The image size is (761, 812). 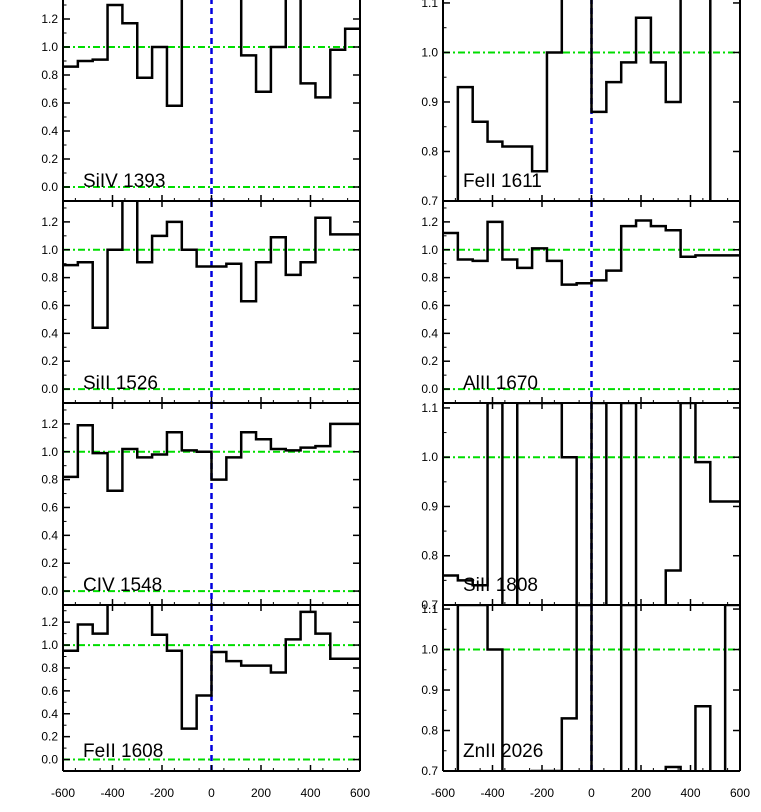 I want to click on panel-siiv-1393-plot-area, so click(x=211, y=100).